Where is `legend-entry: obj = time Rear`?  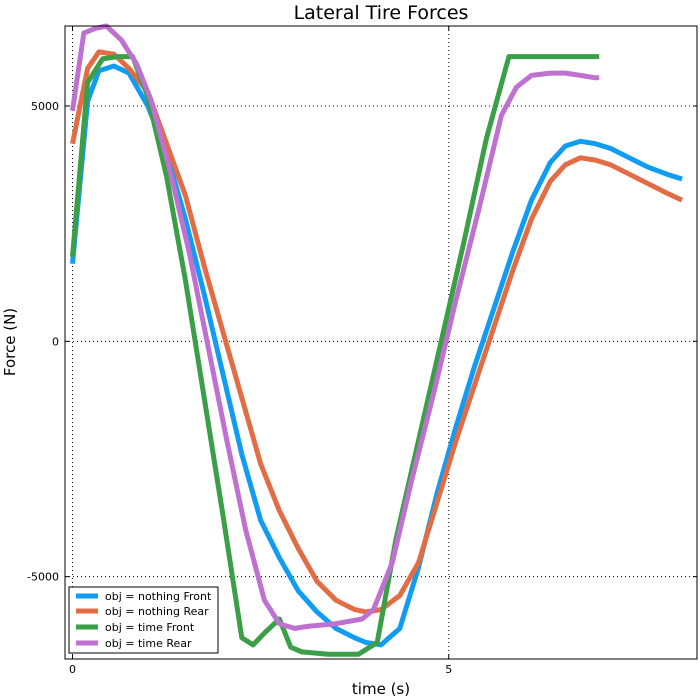
legend-entry: obj = time Rear is located at coordinates (134, 643).